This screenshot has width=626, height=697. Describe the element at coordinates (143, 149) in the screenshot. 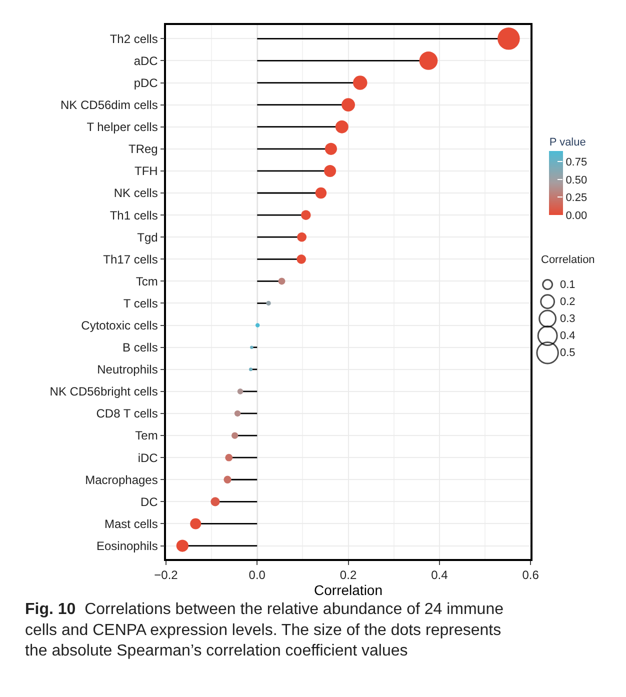

I see `y-tick-label: TReg` at that location.